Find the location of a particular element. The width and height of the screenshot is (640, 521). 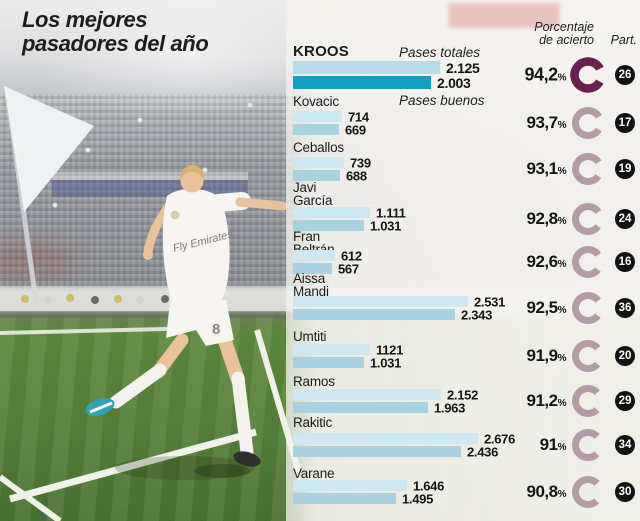

value-pases-totales: 2.531 is located at coordinates (490, 301).